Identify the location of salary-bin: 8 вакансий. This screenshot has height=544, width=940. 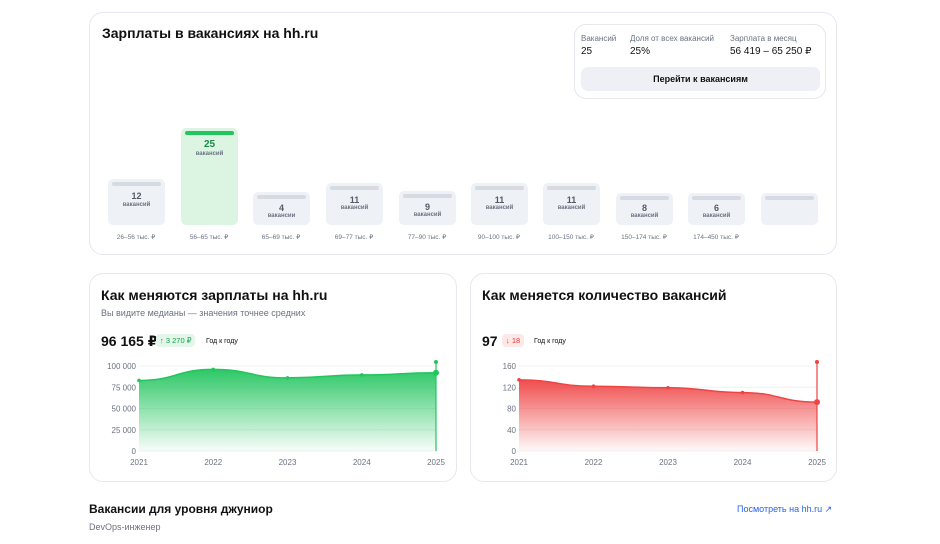
(644, 209).